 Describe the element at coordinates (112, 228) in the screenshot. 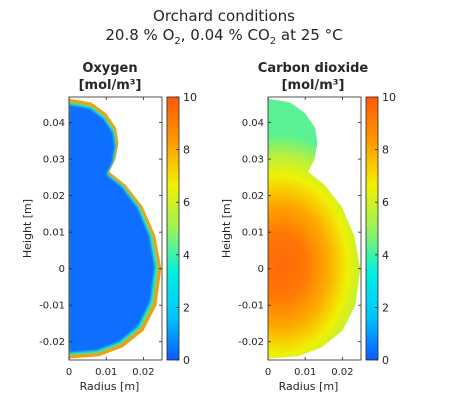

I see `oxygen-field-core` at that location.